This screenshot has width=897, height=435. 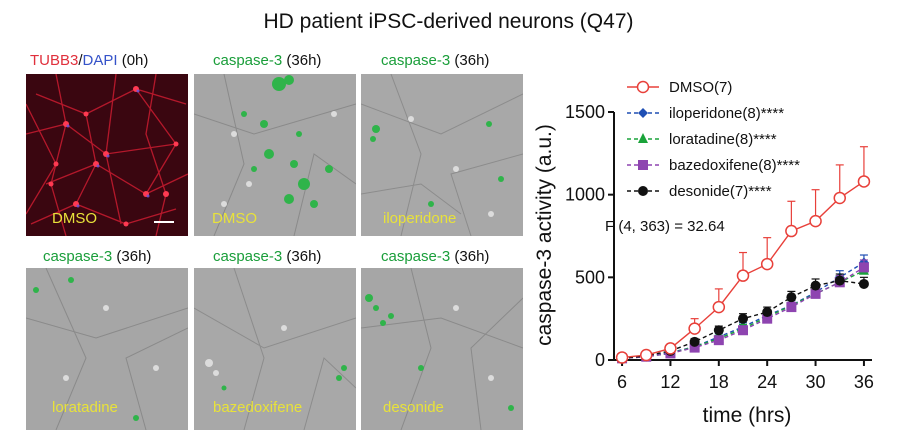 I want to click on panel-4-label: caspase-3 (36h), so click(x=97, y=256).